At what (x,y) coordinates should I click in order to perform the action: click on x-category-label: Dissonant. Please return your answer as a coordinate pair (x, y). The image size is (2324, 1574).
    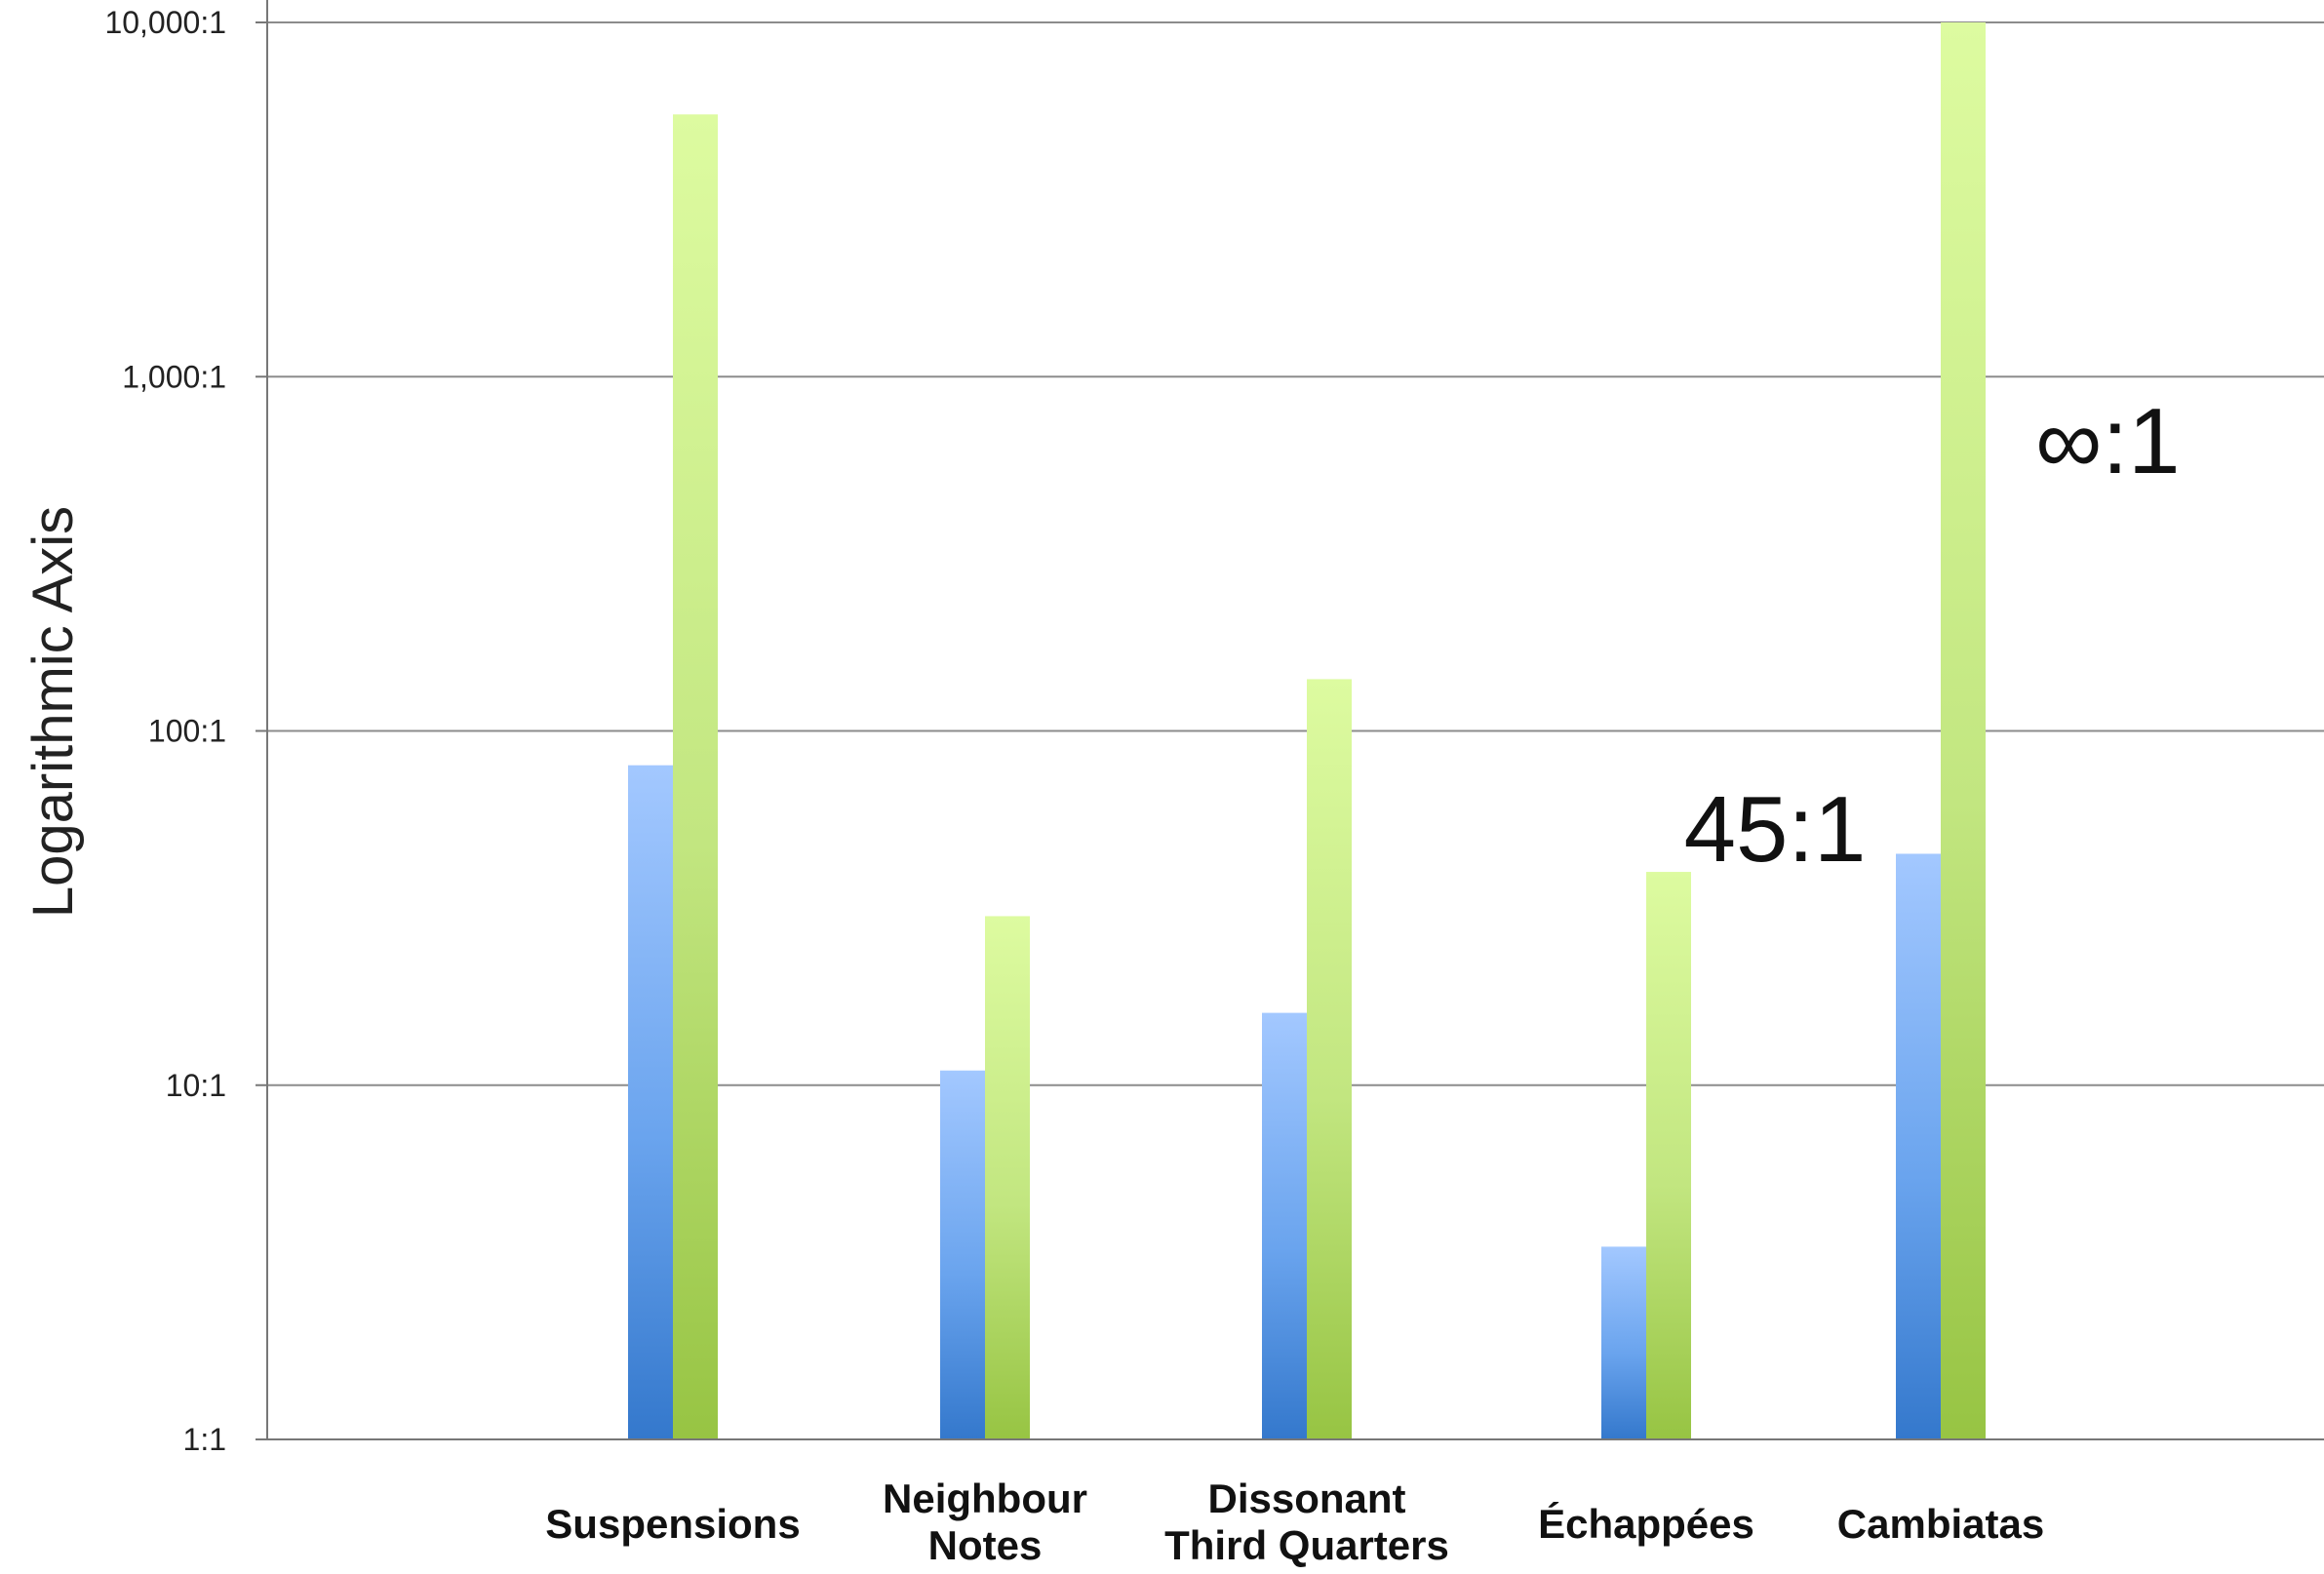
    Looking at the image, I should click on (1306, 1499).